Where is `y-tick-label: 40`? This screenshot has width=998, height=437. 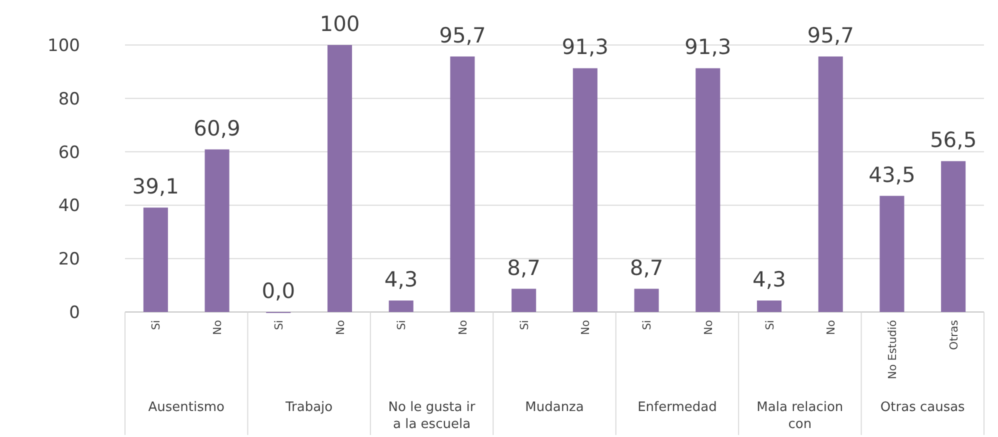 y-tick-label: 40 is located at coordinates (69, 206).